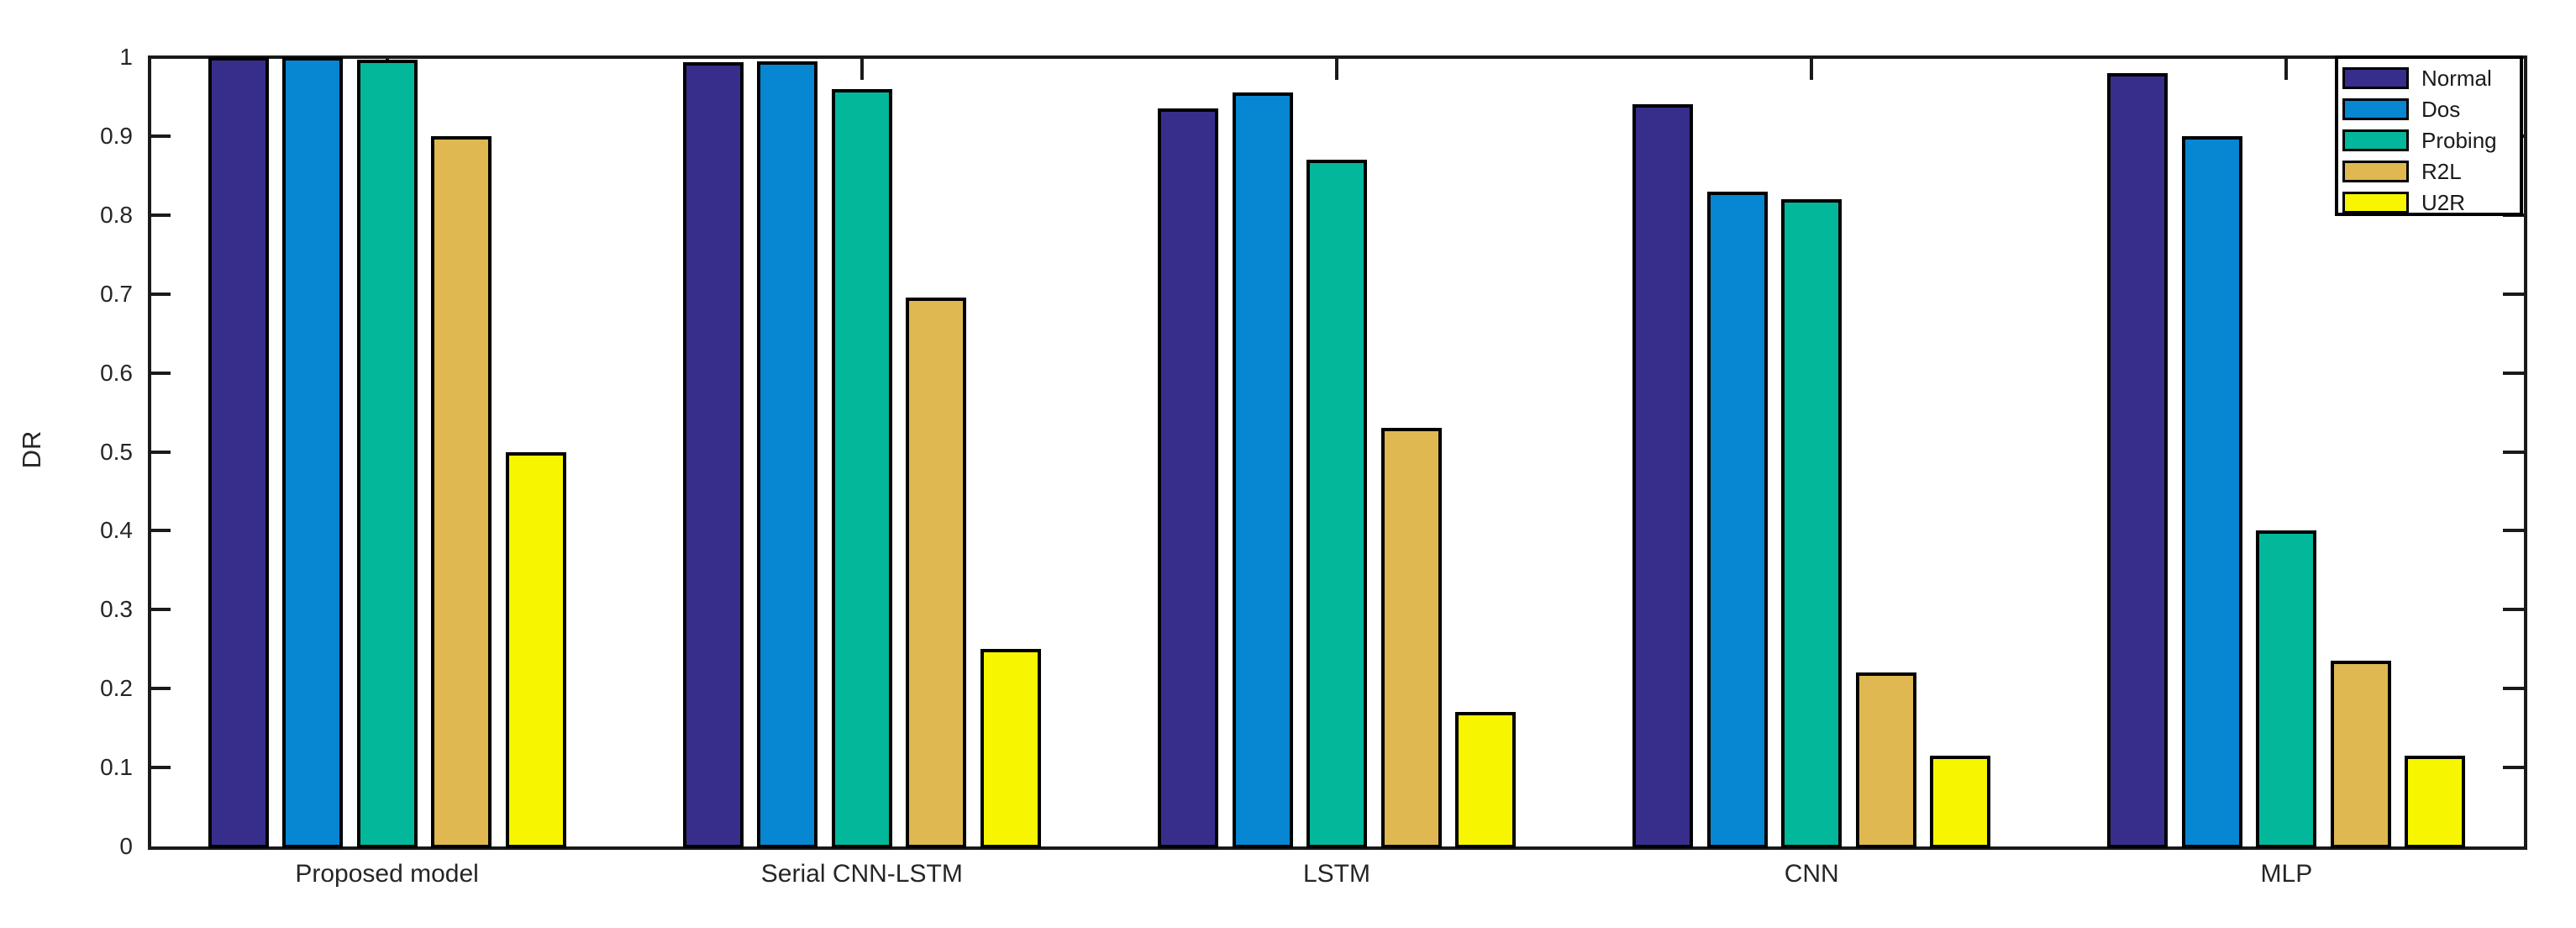 The width and height of the screenshot is (2576, 928). Describe the element at coordinates (116, 688) in the screenshot. I see `y-tick-label: 0.2` at that location.